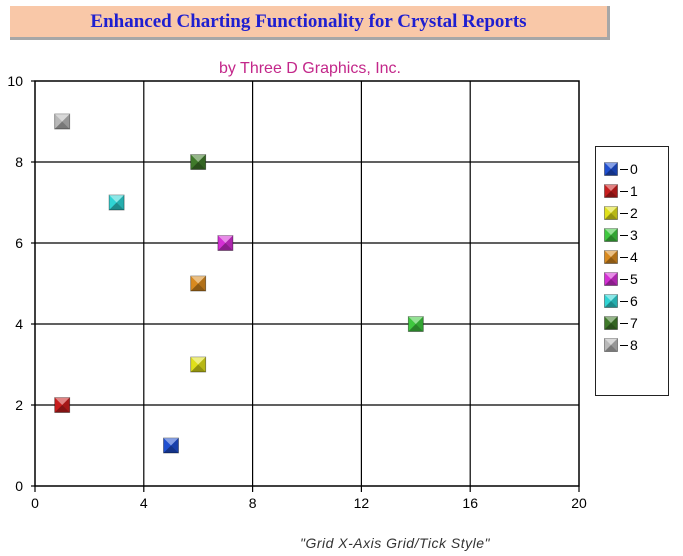 The width and height of the screenshot is (683, 556). I want to click on legend-item-8: 8, so click(621, 345).